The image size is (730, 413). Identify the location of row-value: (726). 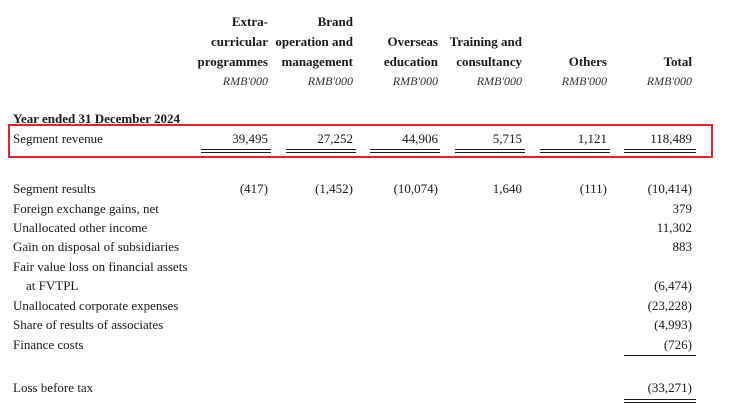
(677, 344).